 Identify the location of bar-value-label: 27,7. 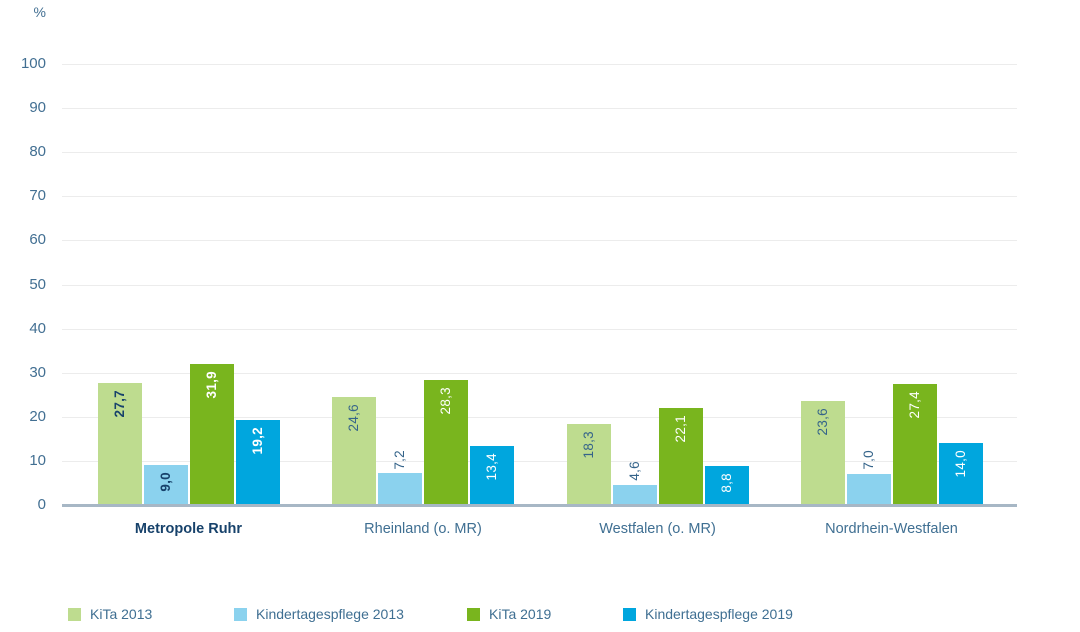
(119, 403).